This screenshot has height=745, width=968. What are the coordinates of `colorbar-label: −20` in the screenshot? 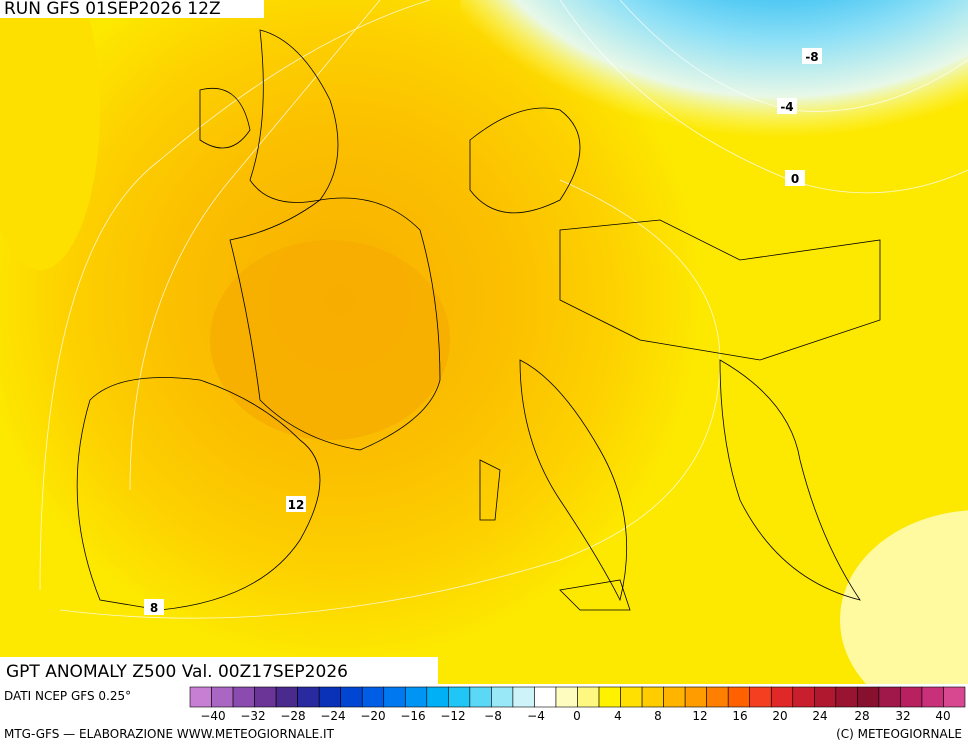 It's located at (372, 716).